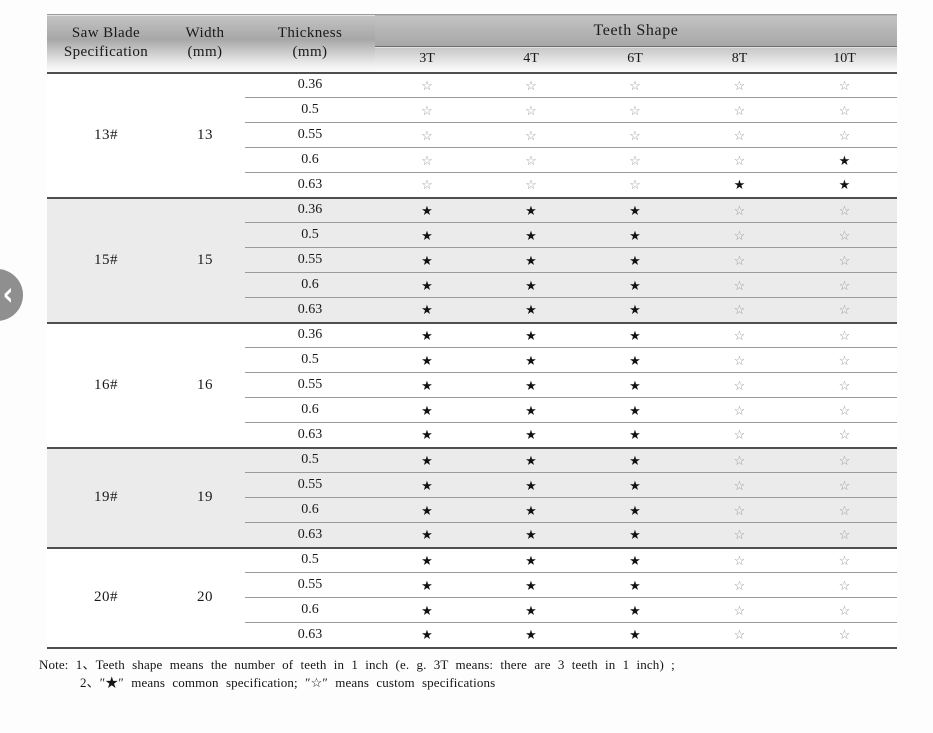 This screenshot has height=733, width=933. Describe the element at coordinates (636, 30) in the screenshot. I see `col-header-teeth-shape: Teeth Shape` at that location.